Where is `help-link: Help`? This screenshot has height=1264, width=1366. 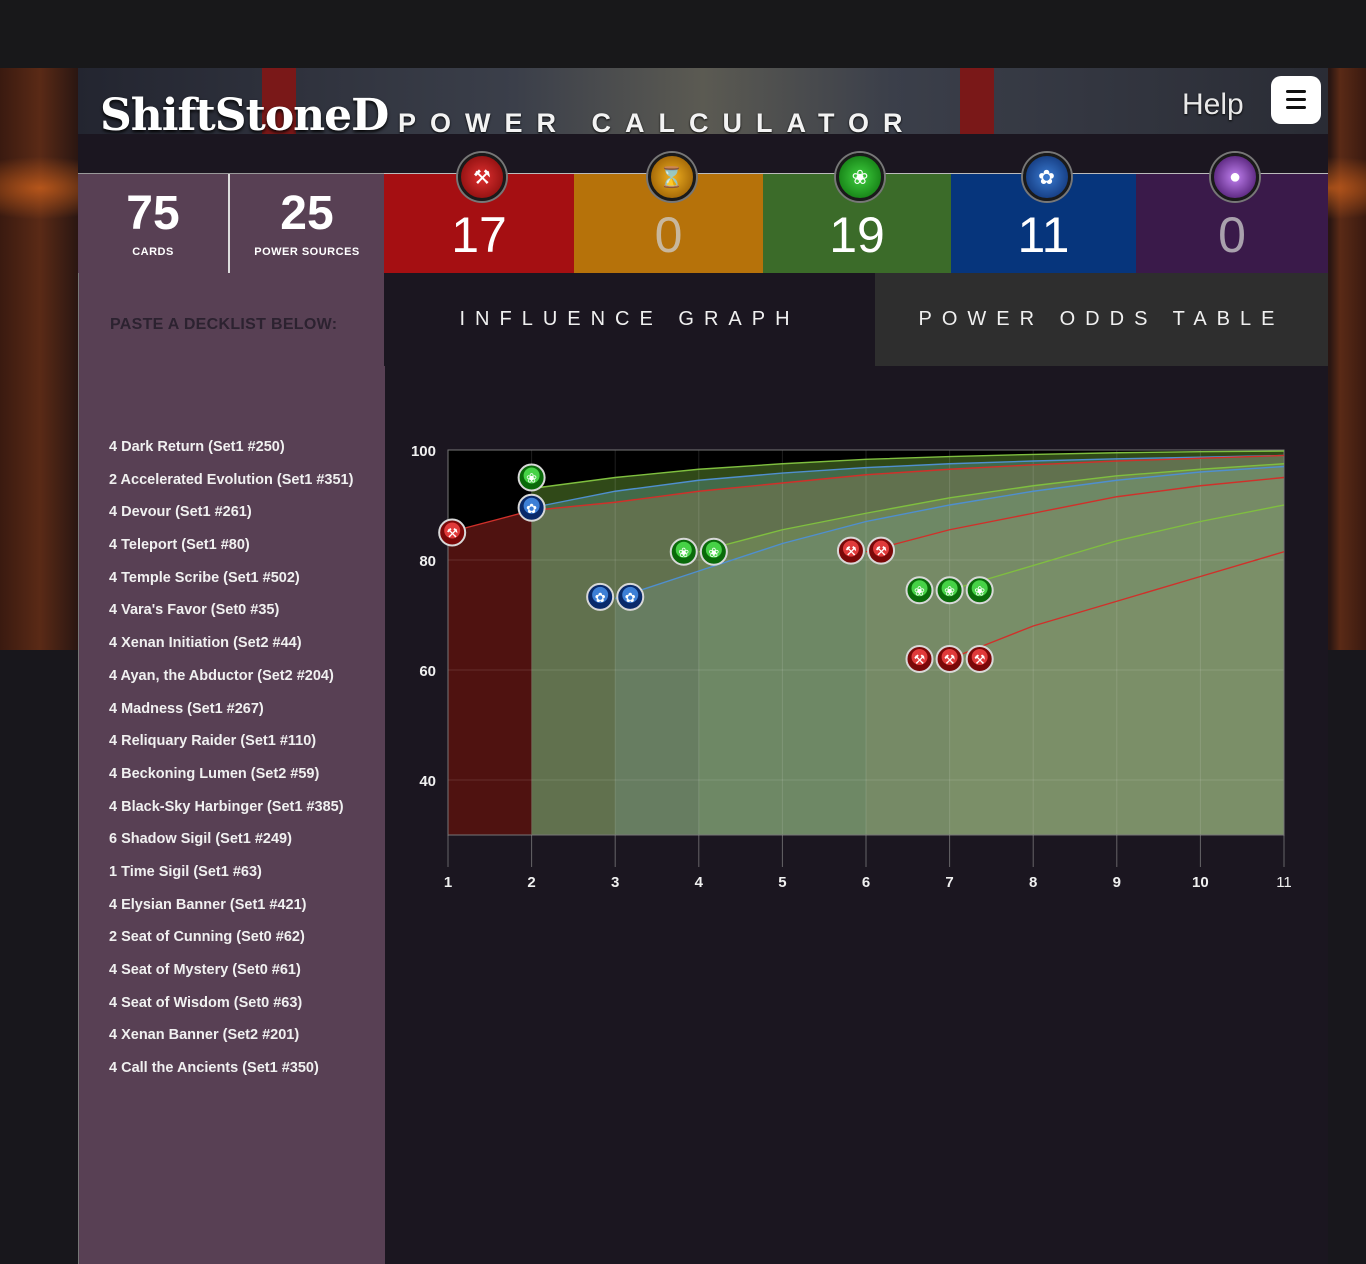 help-link: Help is located at coordinates (1213, 104).